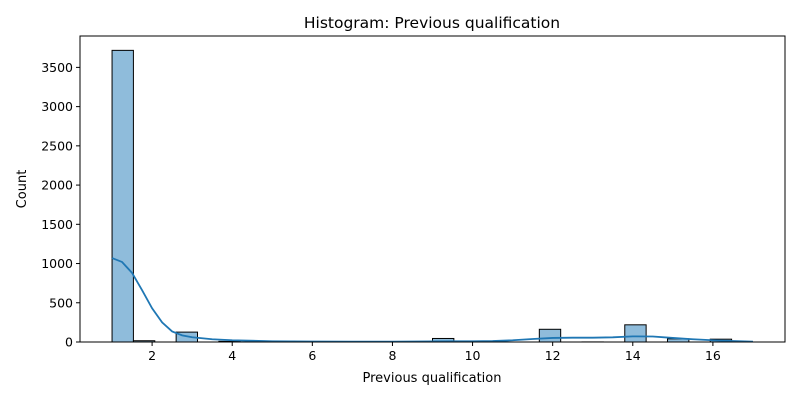 The height and width of the screenshot is (400, 800). What do you see at coordinates (432, 23) in the screenshot?
I see `chart-title: Histogram: Previous qualification` at bounding box center [432, 23].